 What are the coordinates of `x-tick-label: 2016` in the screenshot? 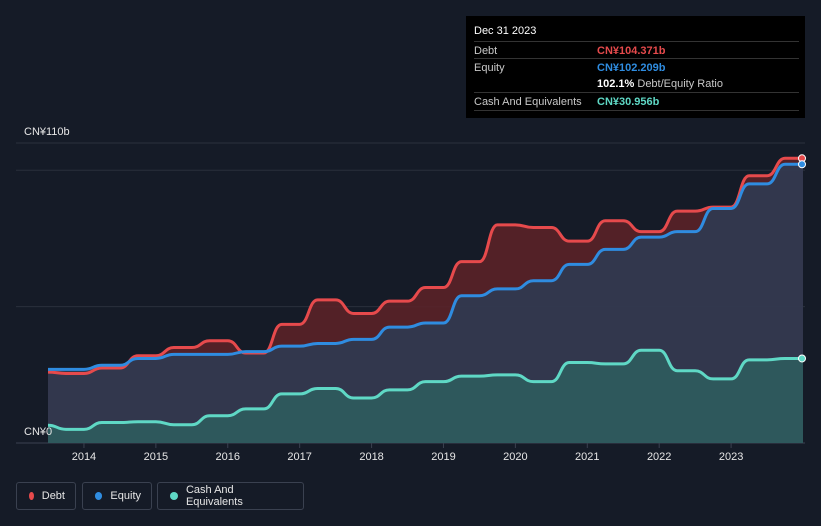 It's located at (228, 457).